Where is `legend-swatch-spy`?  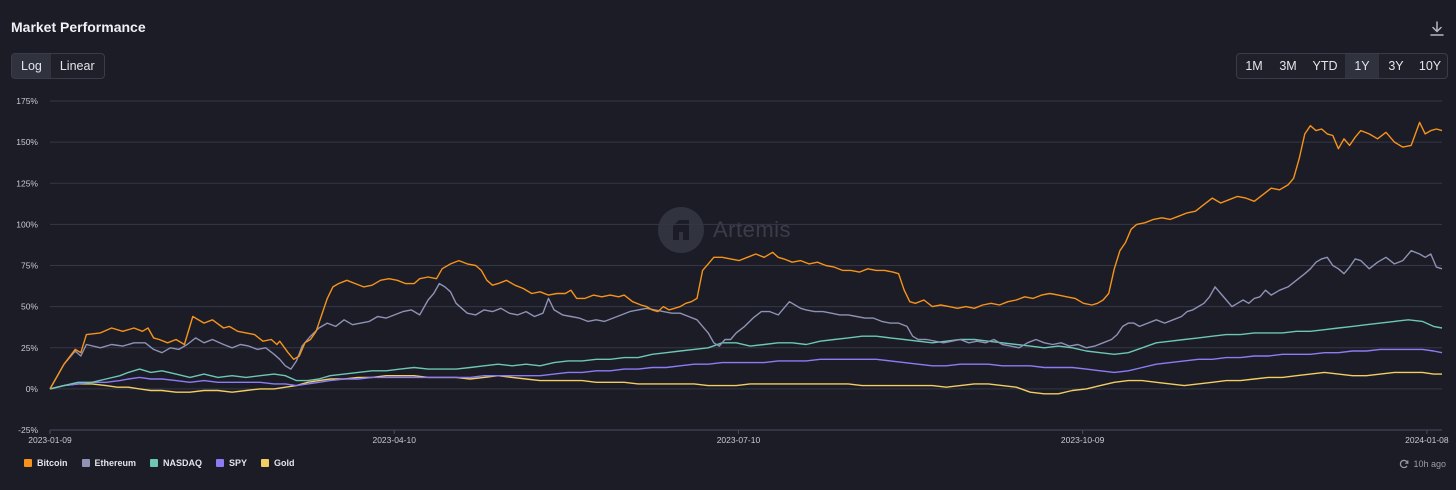 legend-swatch-spy is located at coordinates (220, 463).